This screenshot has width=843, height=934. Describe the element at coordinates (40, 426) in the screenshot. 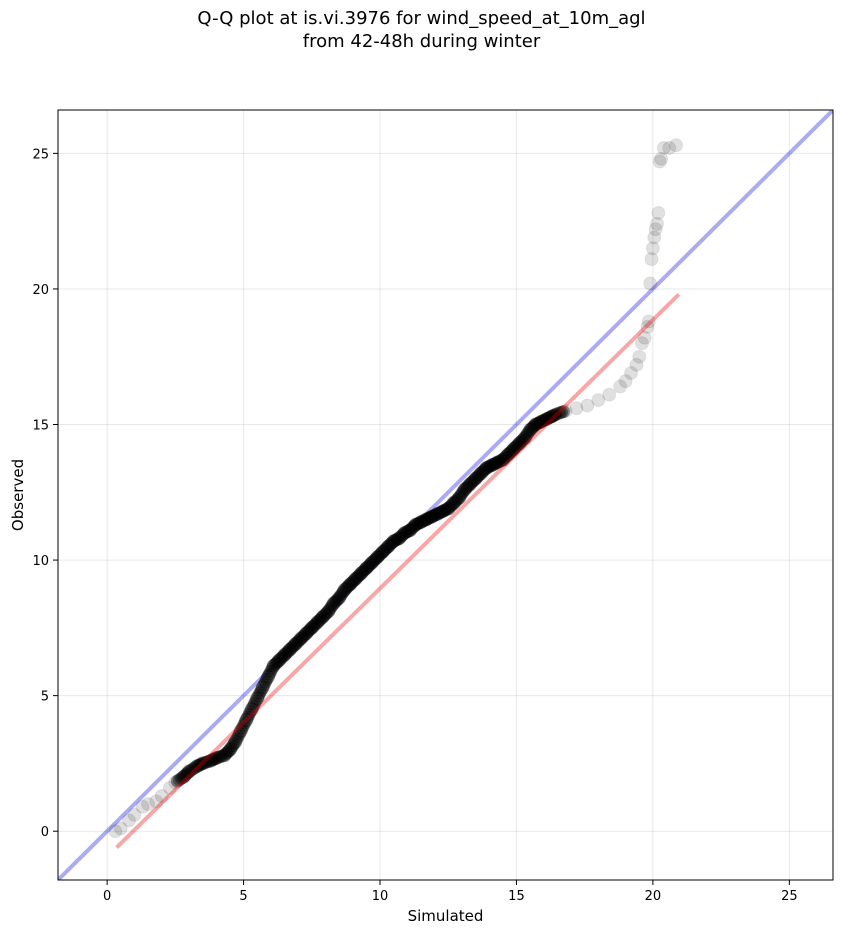

I see `y-tick-label: 15` at that location.